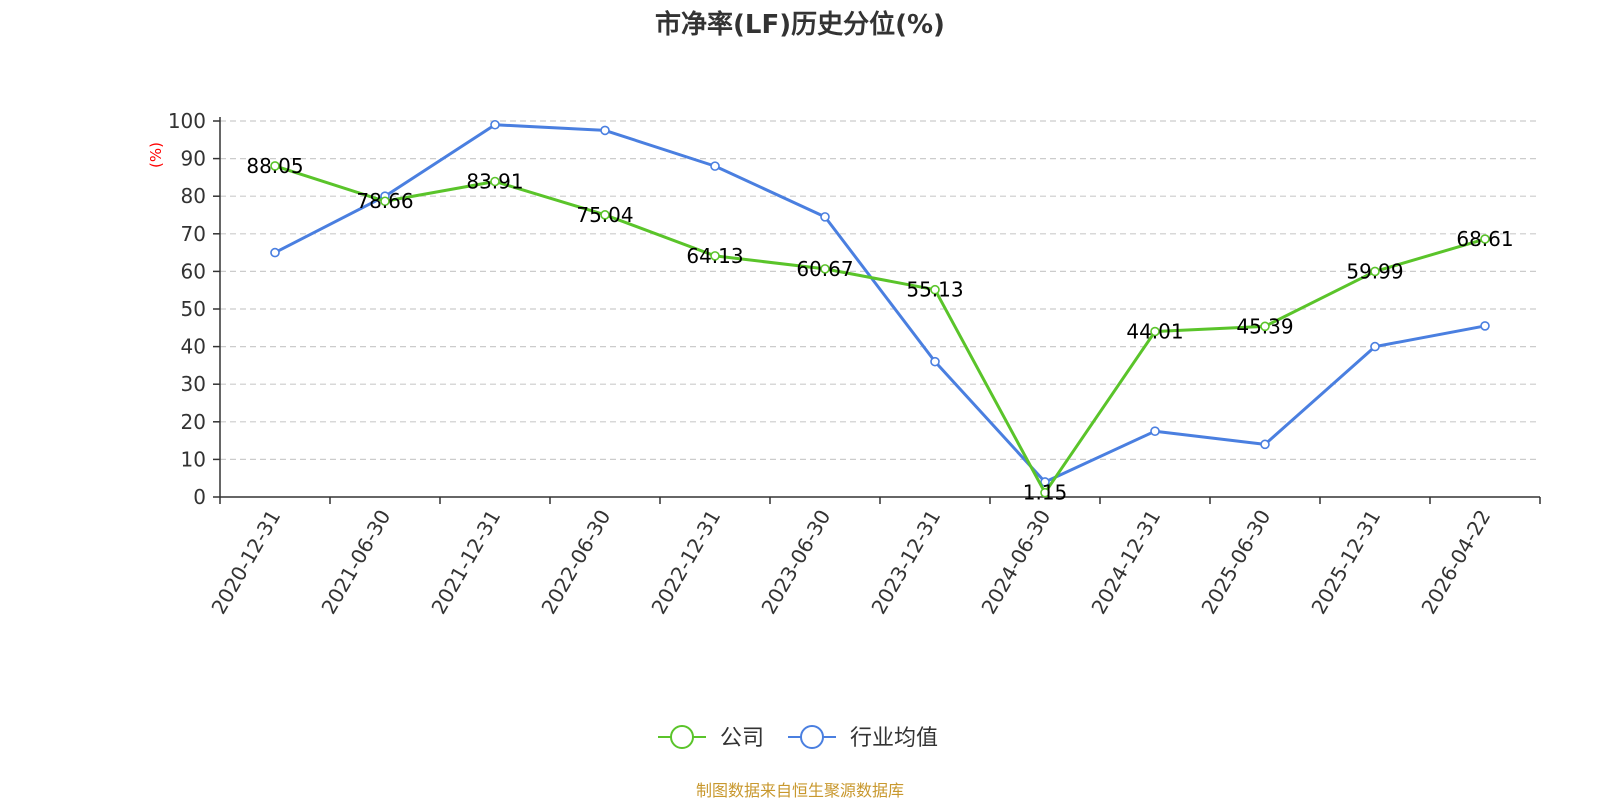 The width and height of the screenshot is (1600, 800). Describe the element at coordinates (685, 562) in the screenshot. I see `x-tick-label: 2022-12-31` at that location.